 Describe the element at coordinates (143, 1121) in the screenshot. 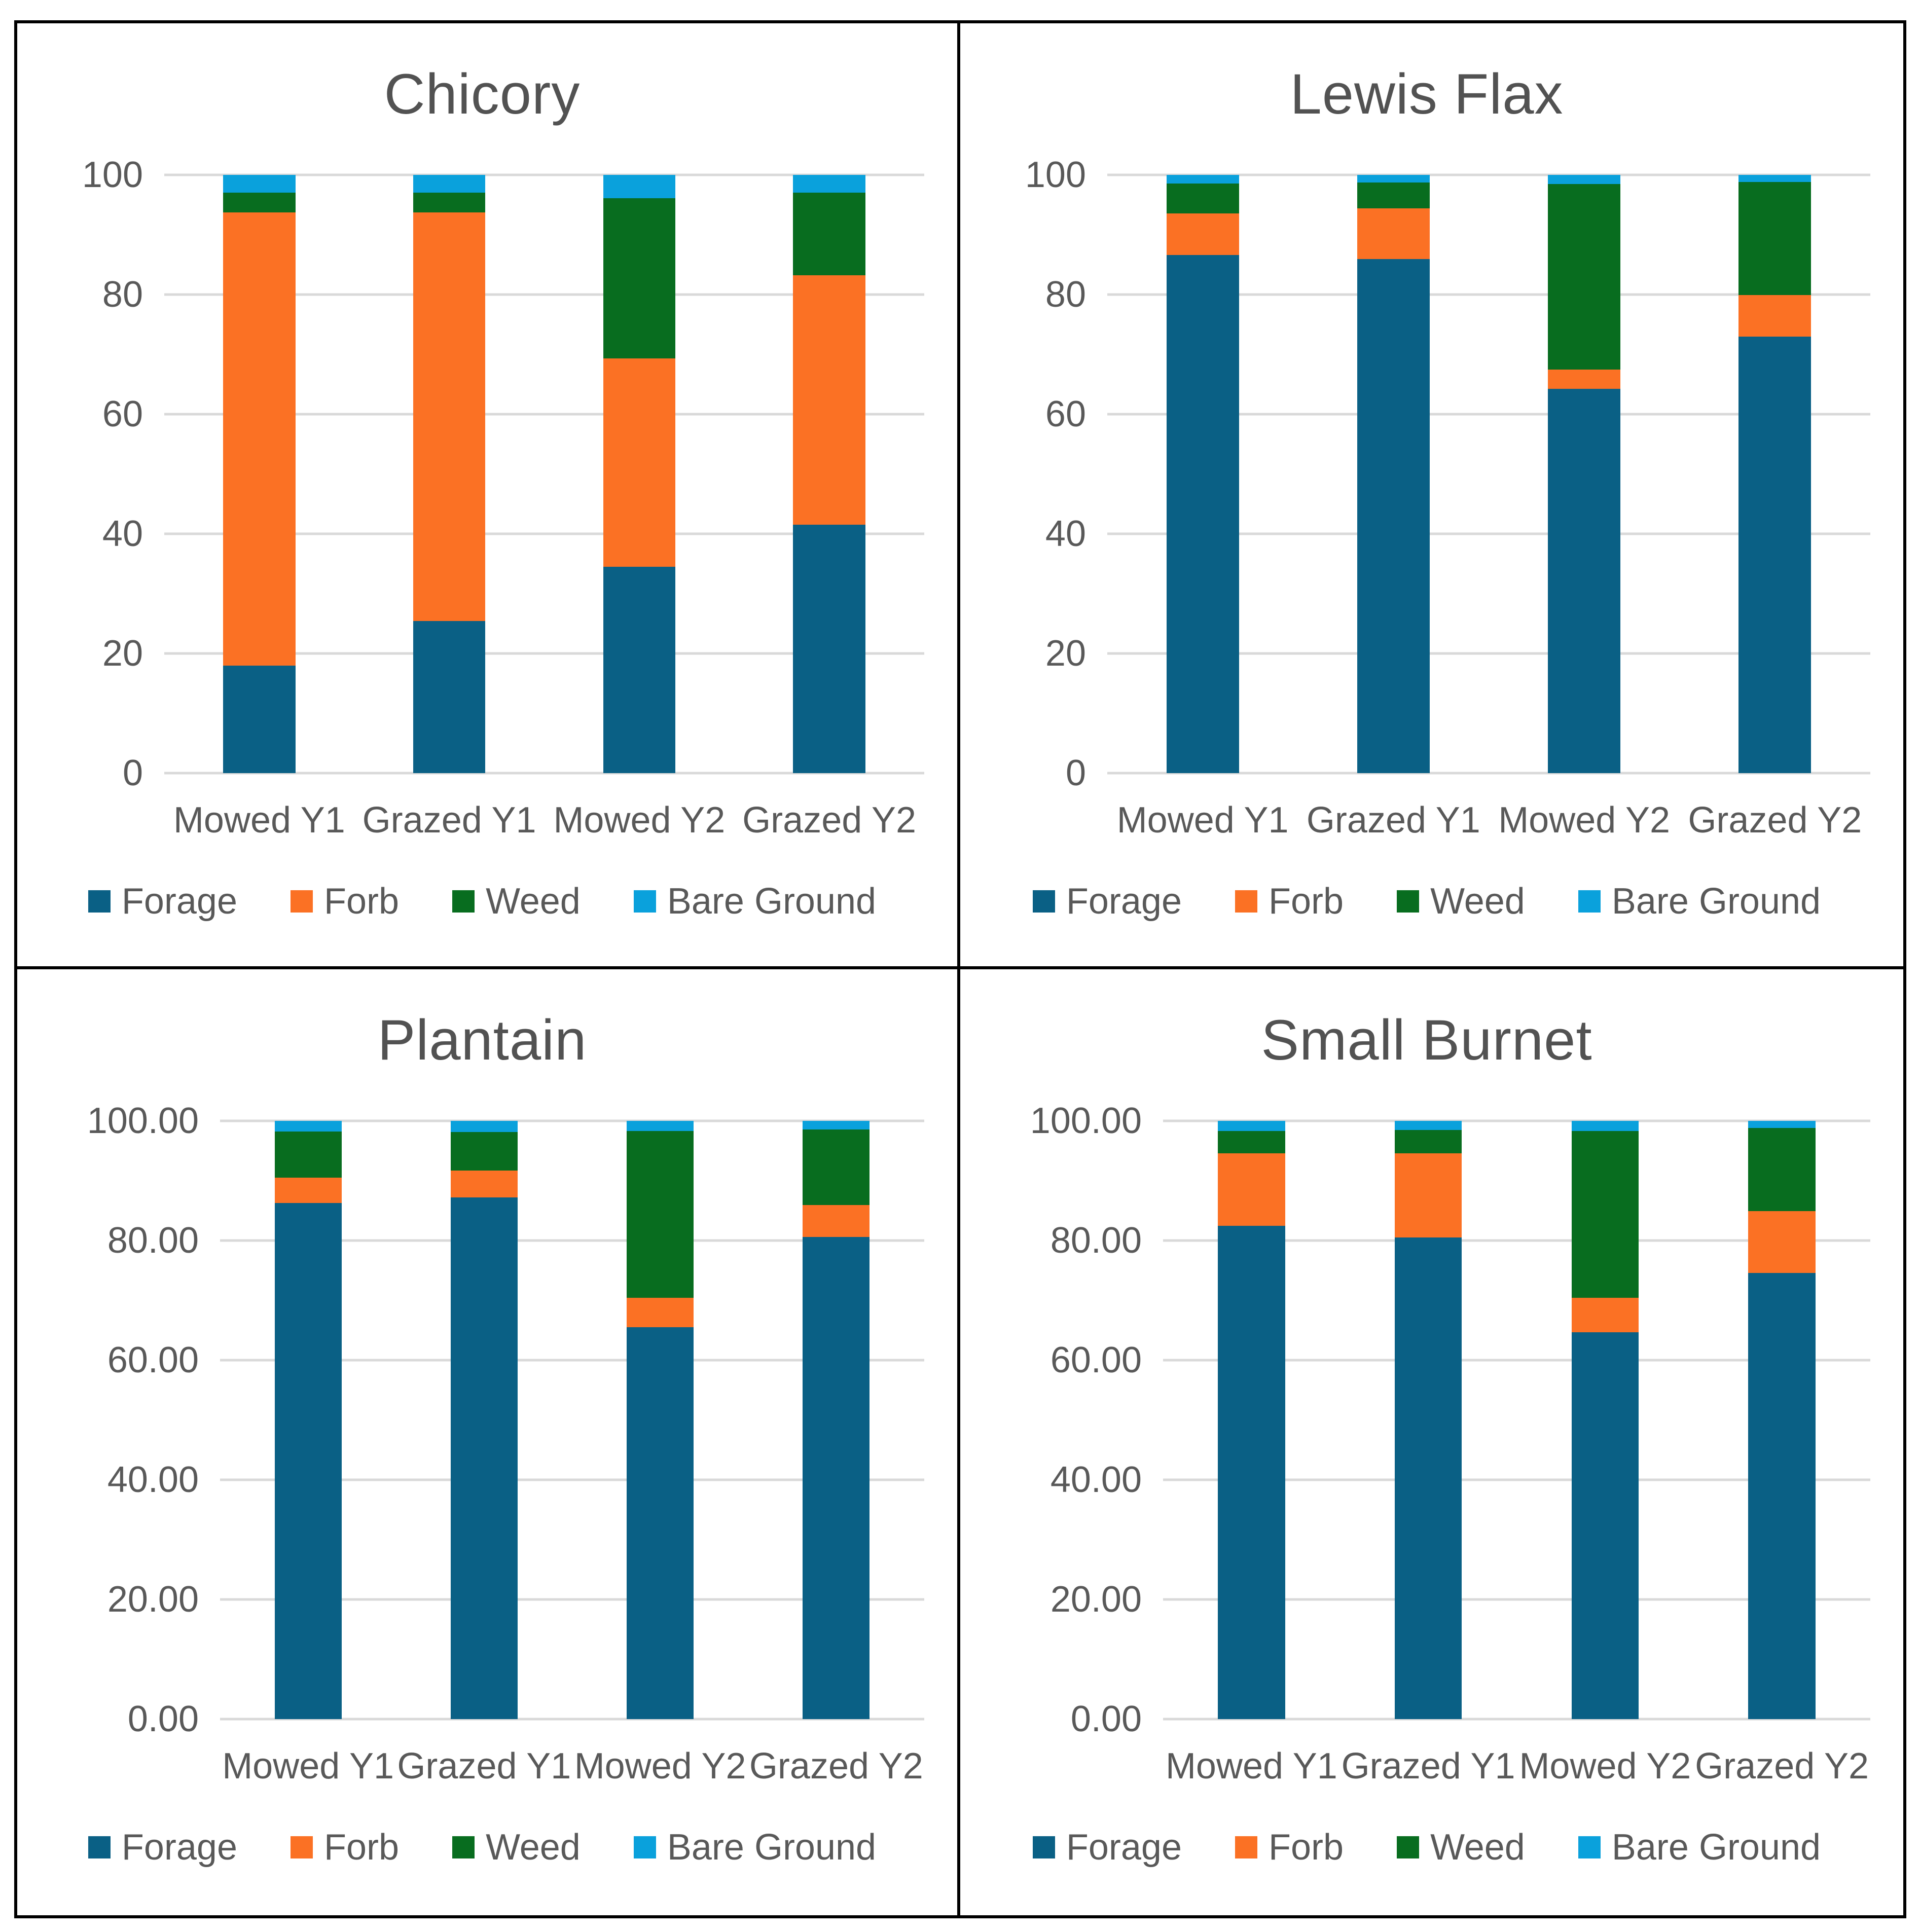

I see `y-tick-label: 100.00` at that location.